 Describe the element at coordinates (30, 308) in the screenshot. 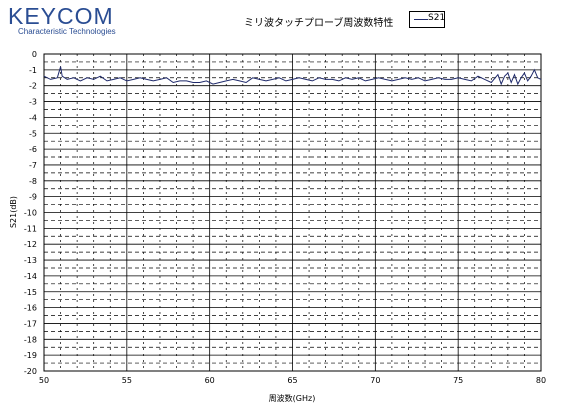

I see `y-tick-label: -16` at that location.